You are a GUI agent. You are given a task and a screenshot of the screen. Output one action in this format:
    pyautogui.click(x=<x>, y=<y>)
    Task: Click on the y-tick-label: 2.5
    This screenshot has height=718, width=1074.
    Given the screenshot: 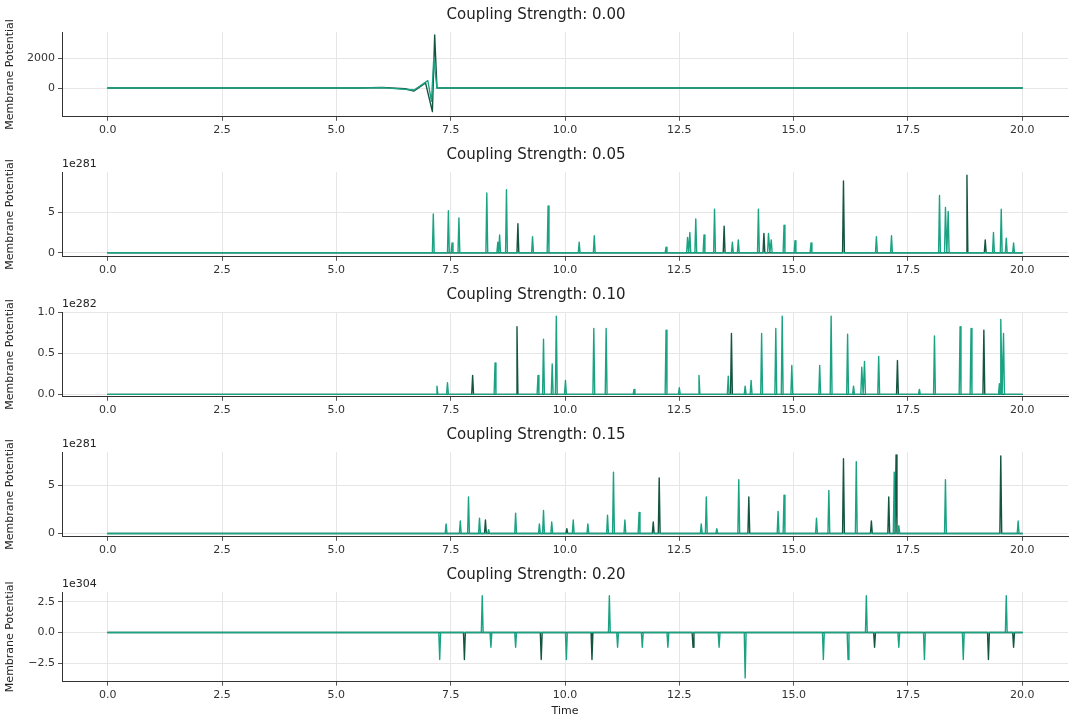 What is the action you would take?
    pyautogui.click(x=46, y=601)
    